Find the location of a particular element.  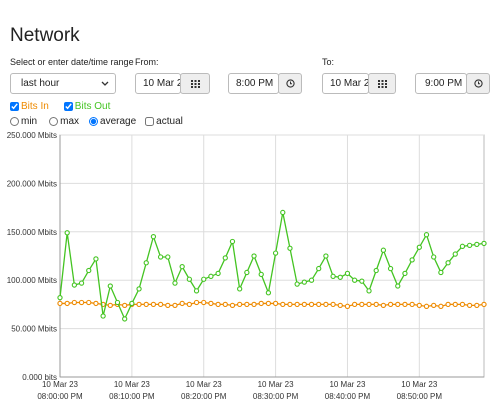

actual-option: actual is located at coordinates (164, 121).